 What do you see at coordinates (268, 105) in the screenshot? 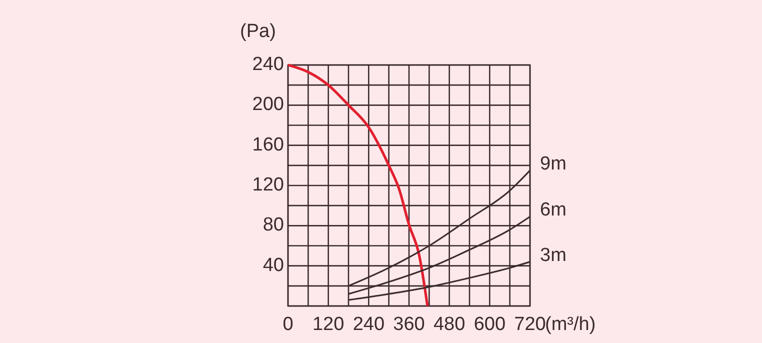
I see `y-tick-label: 200` at bounding box center [268, 105].